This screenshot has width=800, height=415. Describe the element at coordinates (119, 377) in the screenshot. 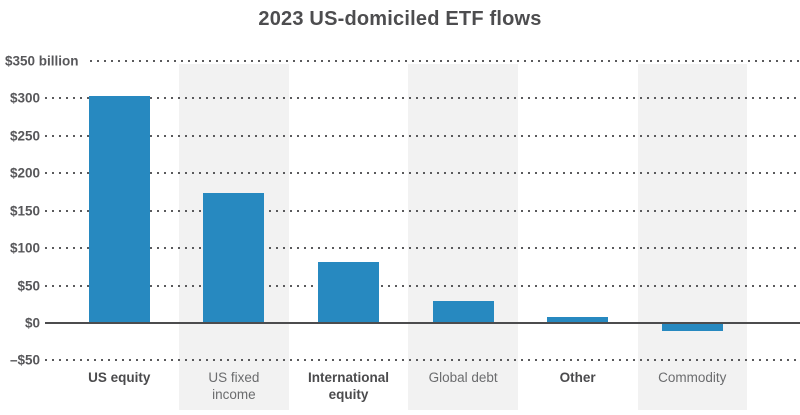

I see `x-label-us-equity: US equity` at that location.